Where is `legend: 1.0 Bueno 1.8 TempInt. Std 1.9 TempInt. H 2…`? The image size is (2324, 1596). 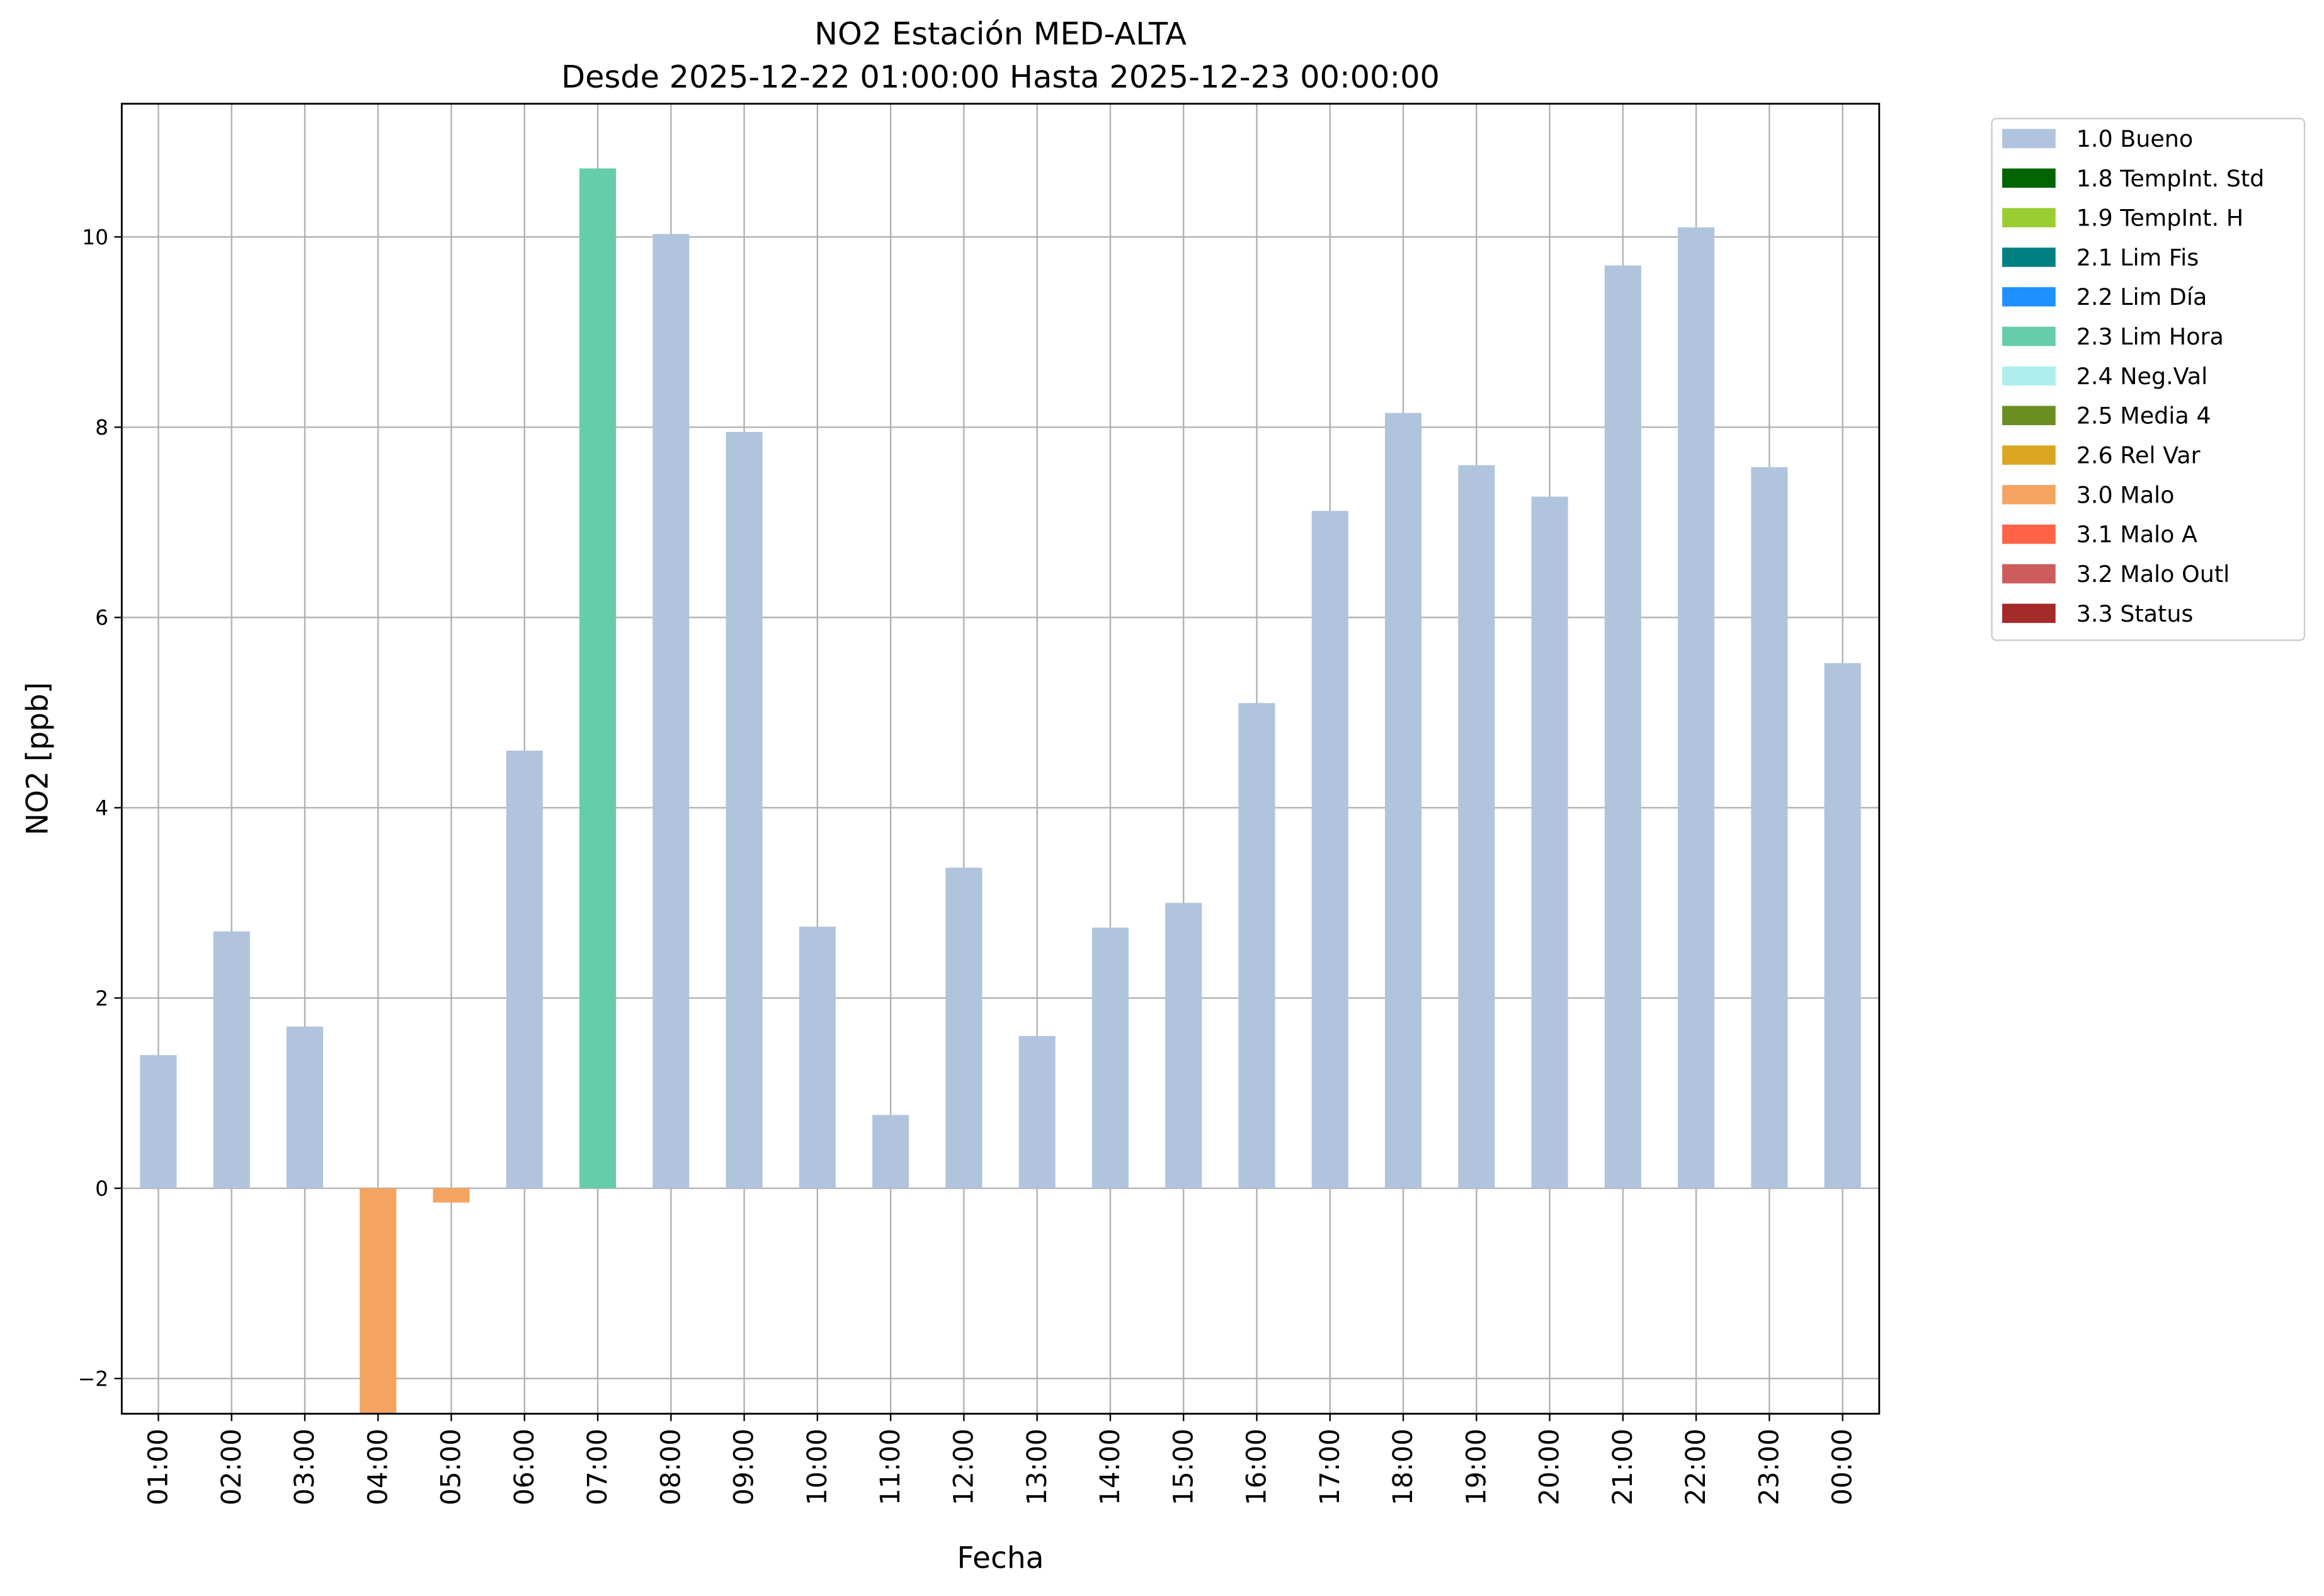 legend: 1.0 Bueno 1.8 TempInt. Std 1.9 TempInt. H 2… is located at coordinates (2133, 376).